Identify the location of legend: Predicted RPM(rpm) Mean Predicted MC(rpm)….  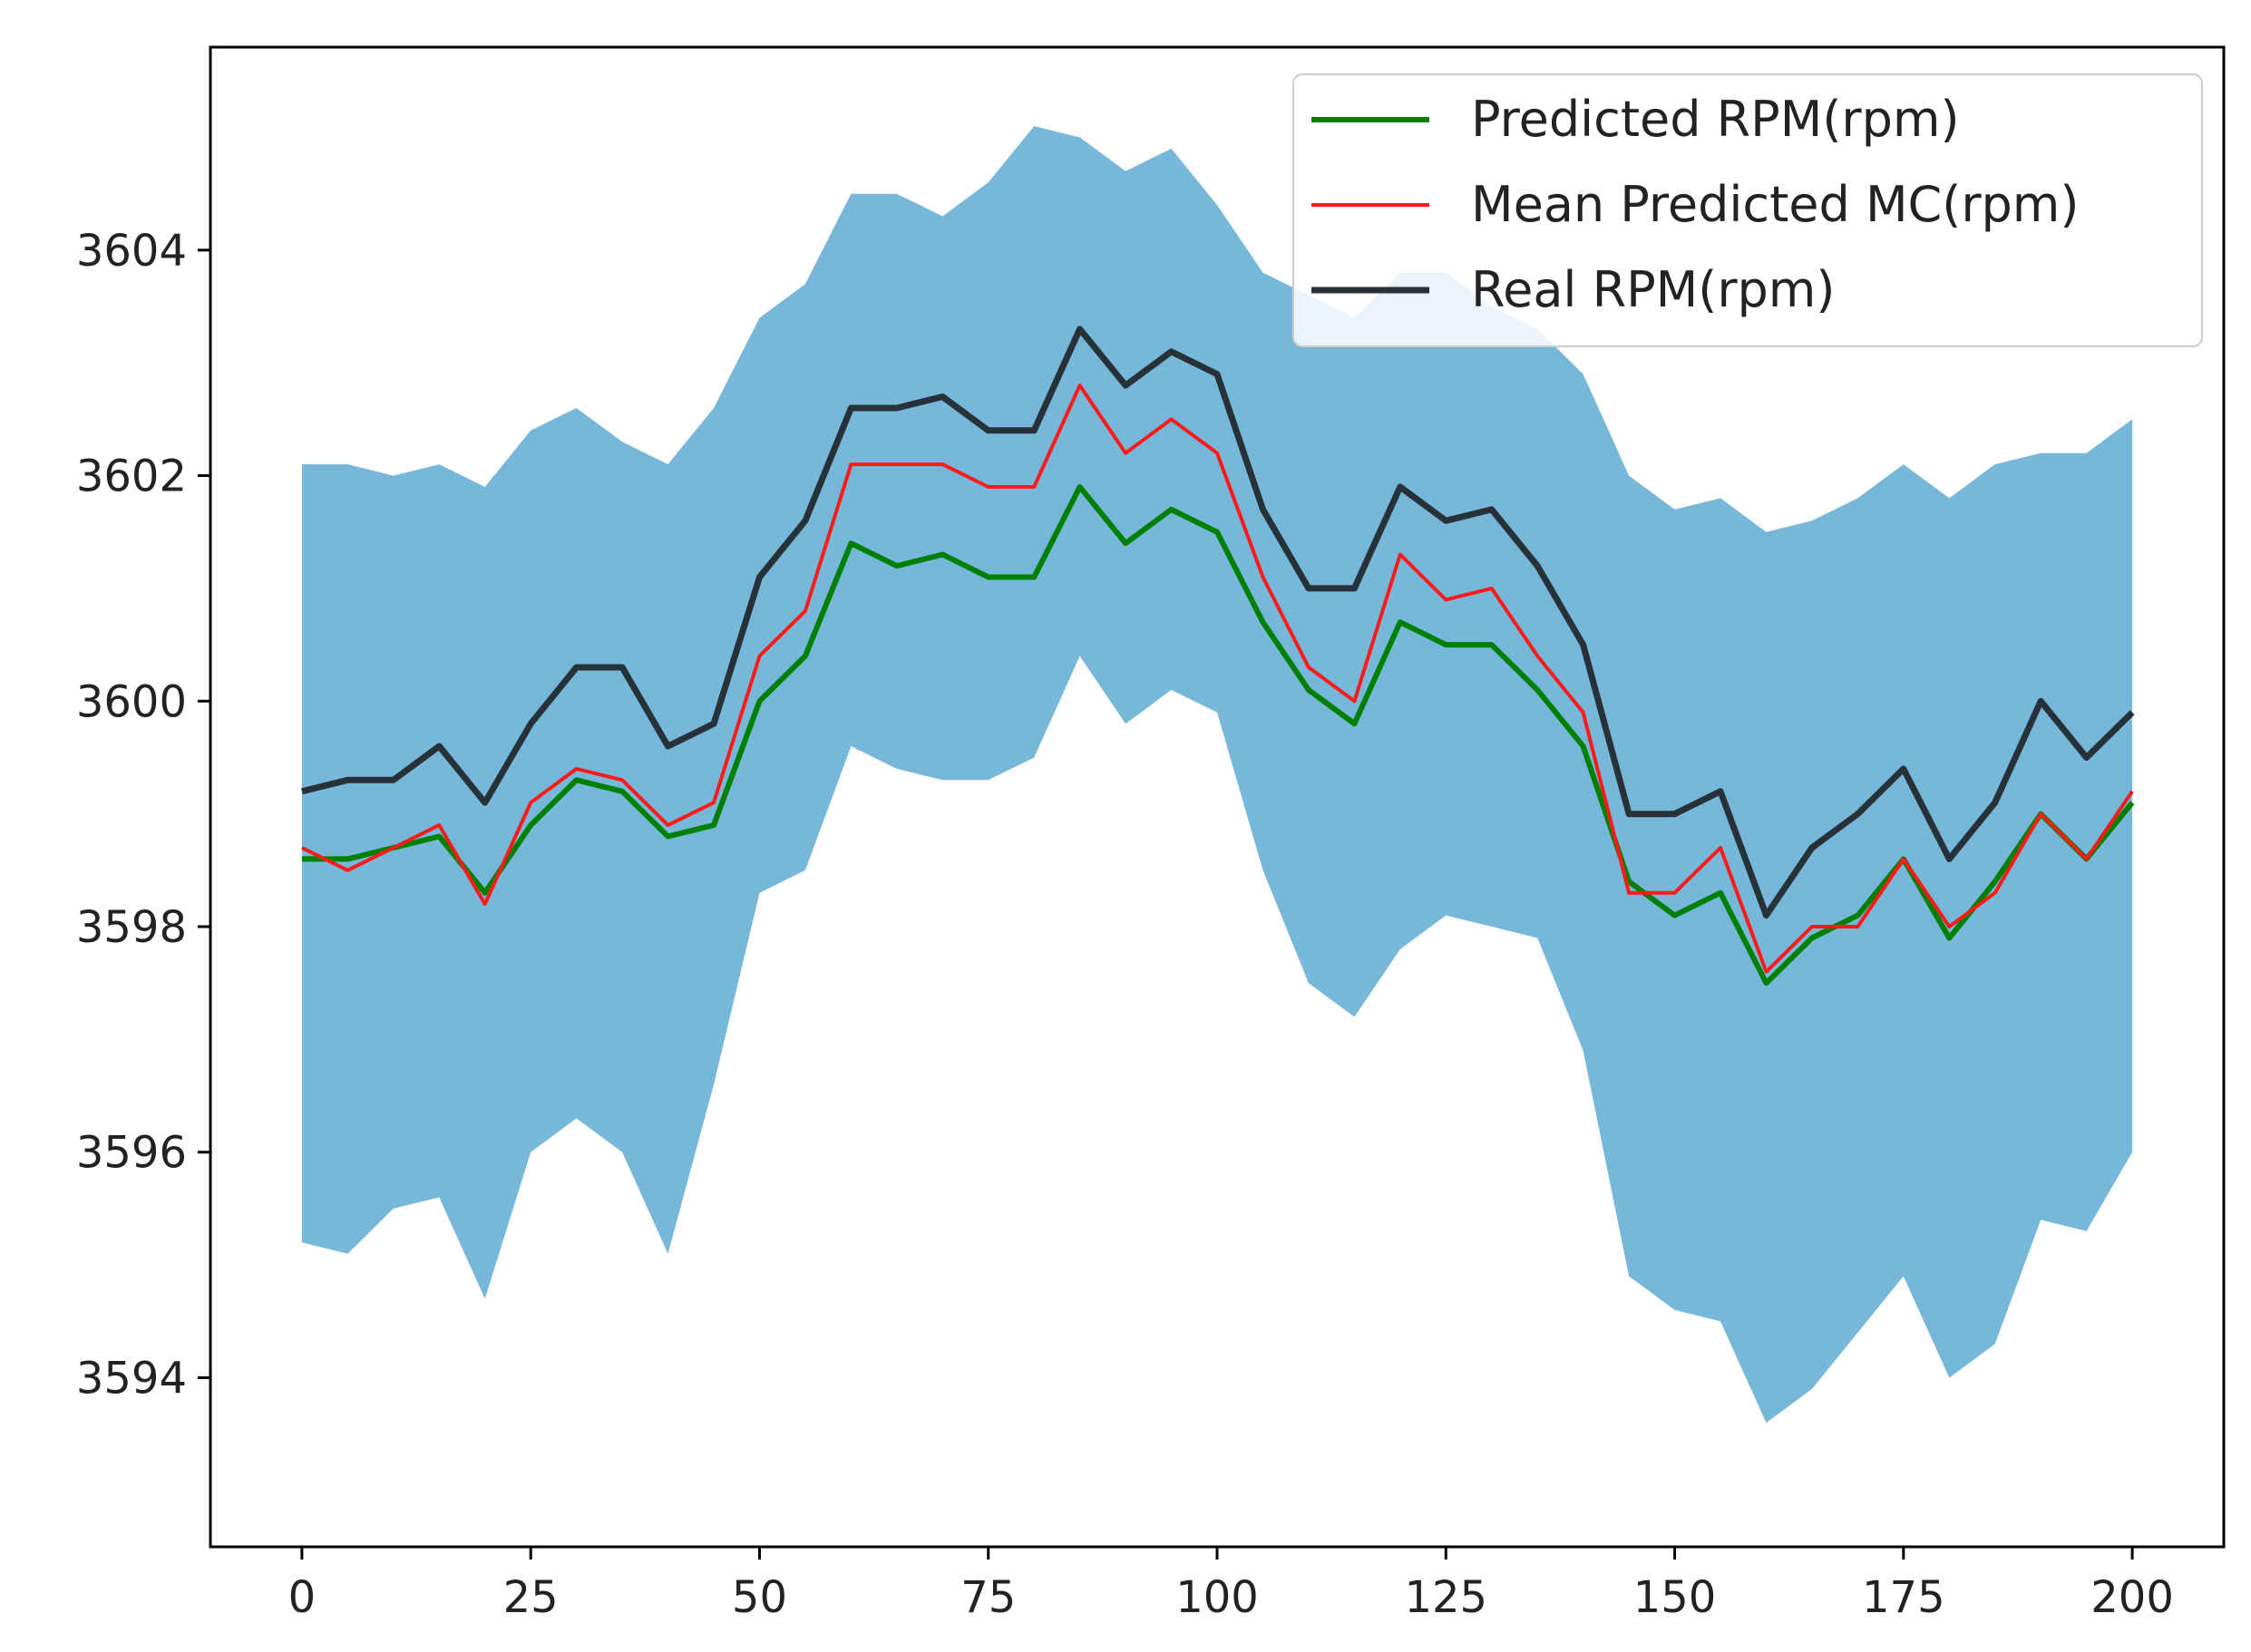
(1747, 210).